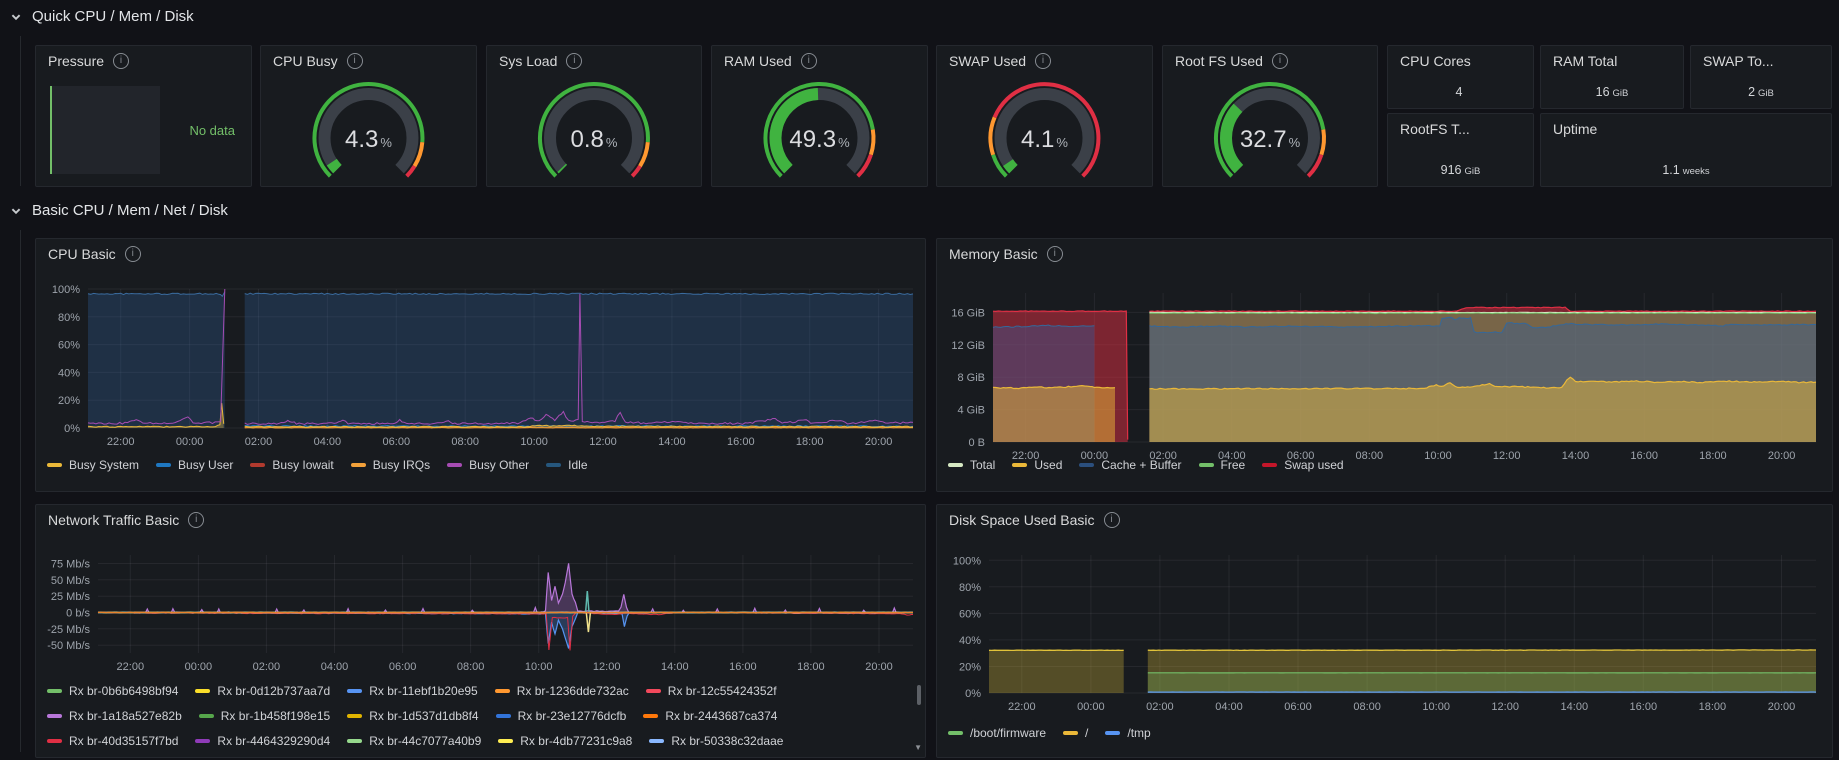 The height and width of the screenshot is (760, 1839). What do you see at coordinates (988, 61) in the screenshot?
I see `panel-title: SWAP Used` at bounding box center [988, 61].